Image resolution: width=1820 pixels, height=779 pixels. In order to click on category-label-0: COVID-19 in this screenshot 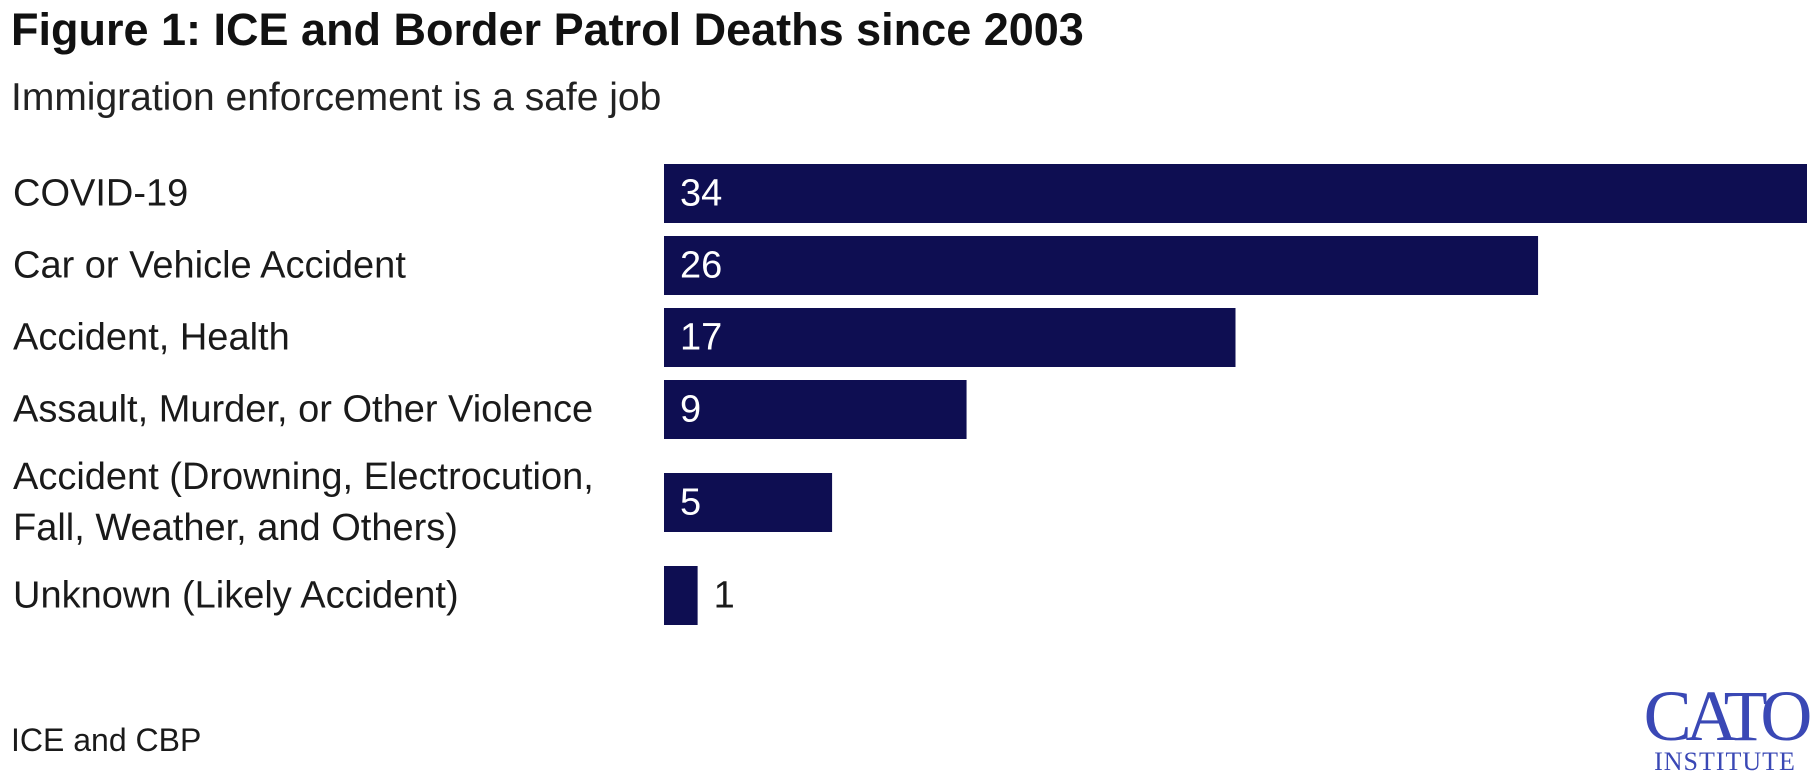, I will do `click(100, 194)`.